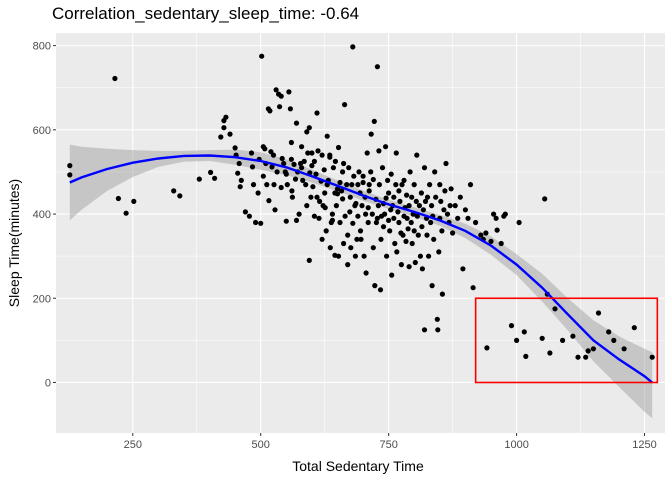 This screenshot has height=480, width=672. What do you see at coordinates (14, 243) in the screenshot?
I see `y-axis-title: Sleep Time(minutes)` at bounding box center [14, 243].